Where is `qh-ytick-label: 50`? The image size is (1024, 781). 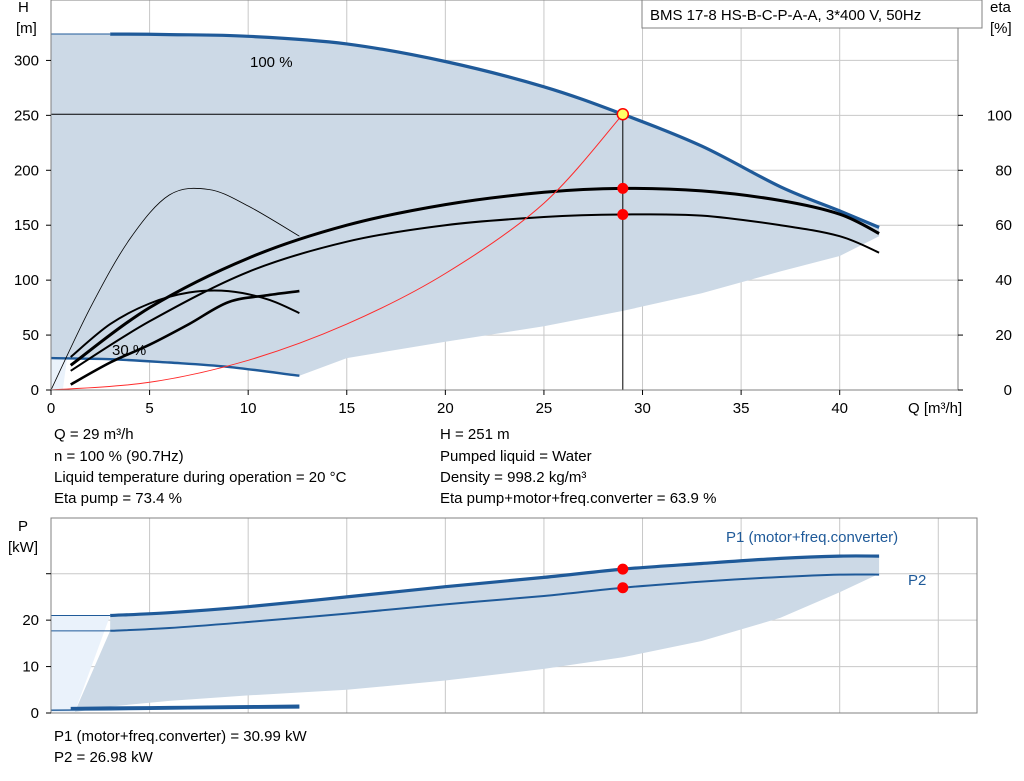
qh-ytick-label: 50 is located at coordinates (30, 335).